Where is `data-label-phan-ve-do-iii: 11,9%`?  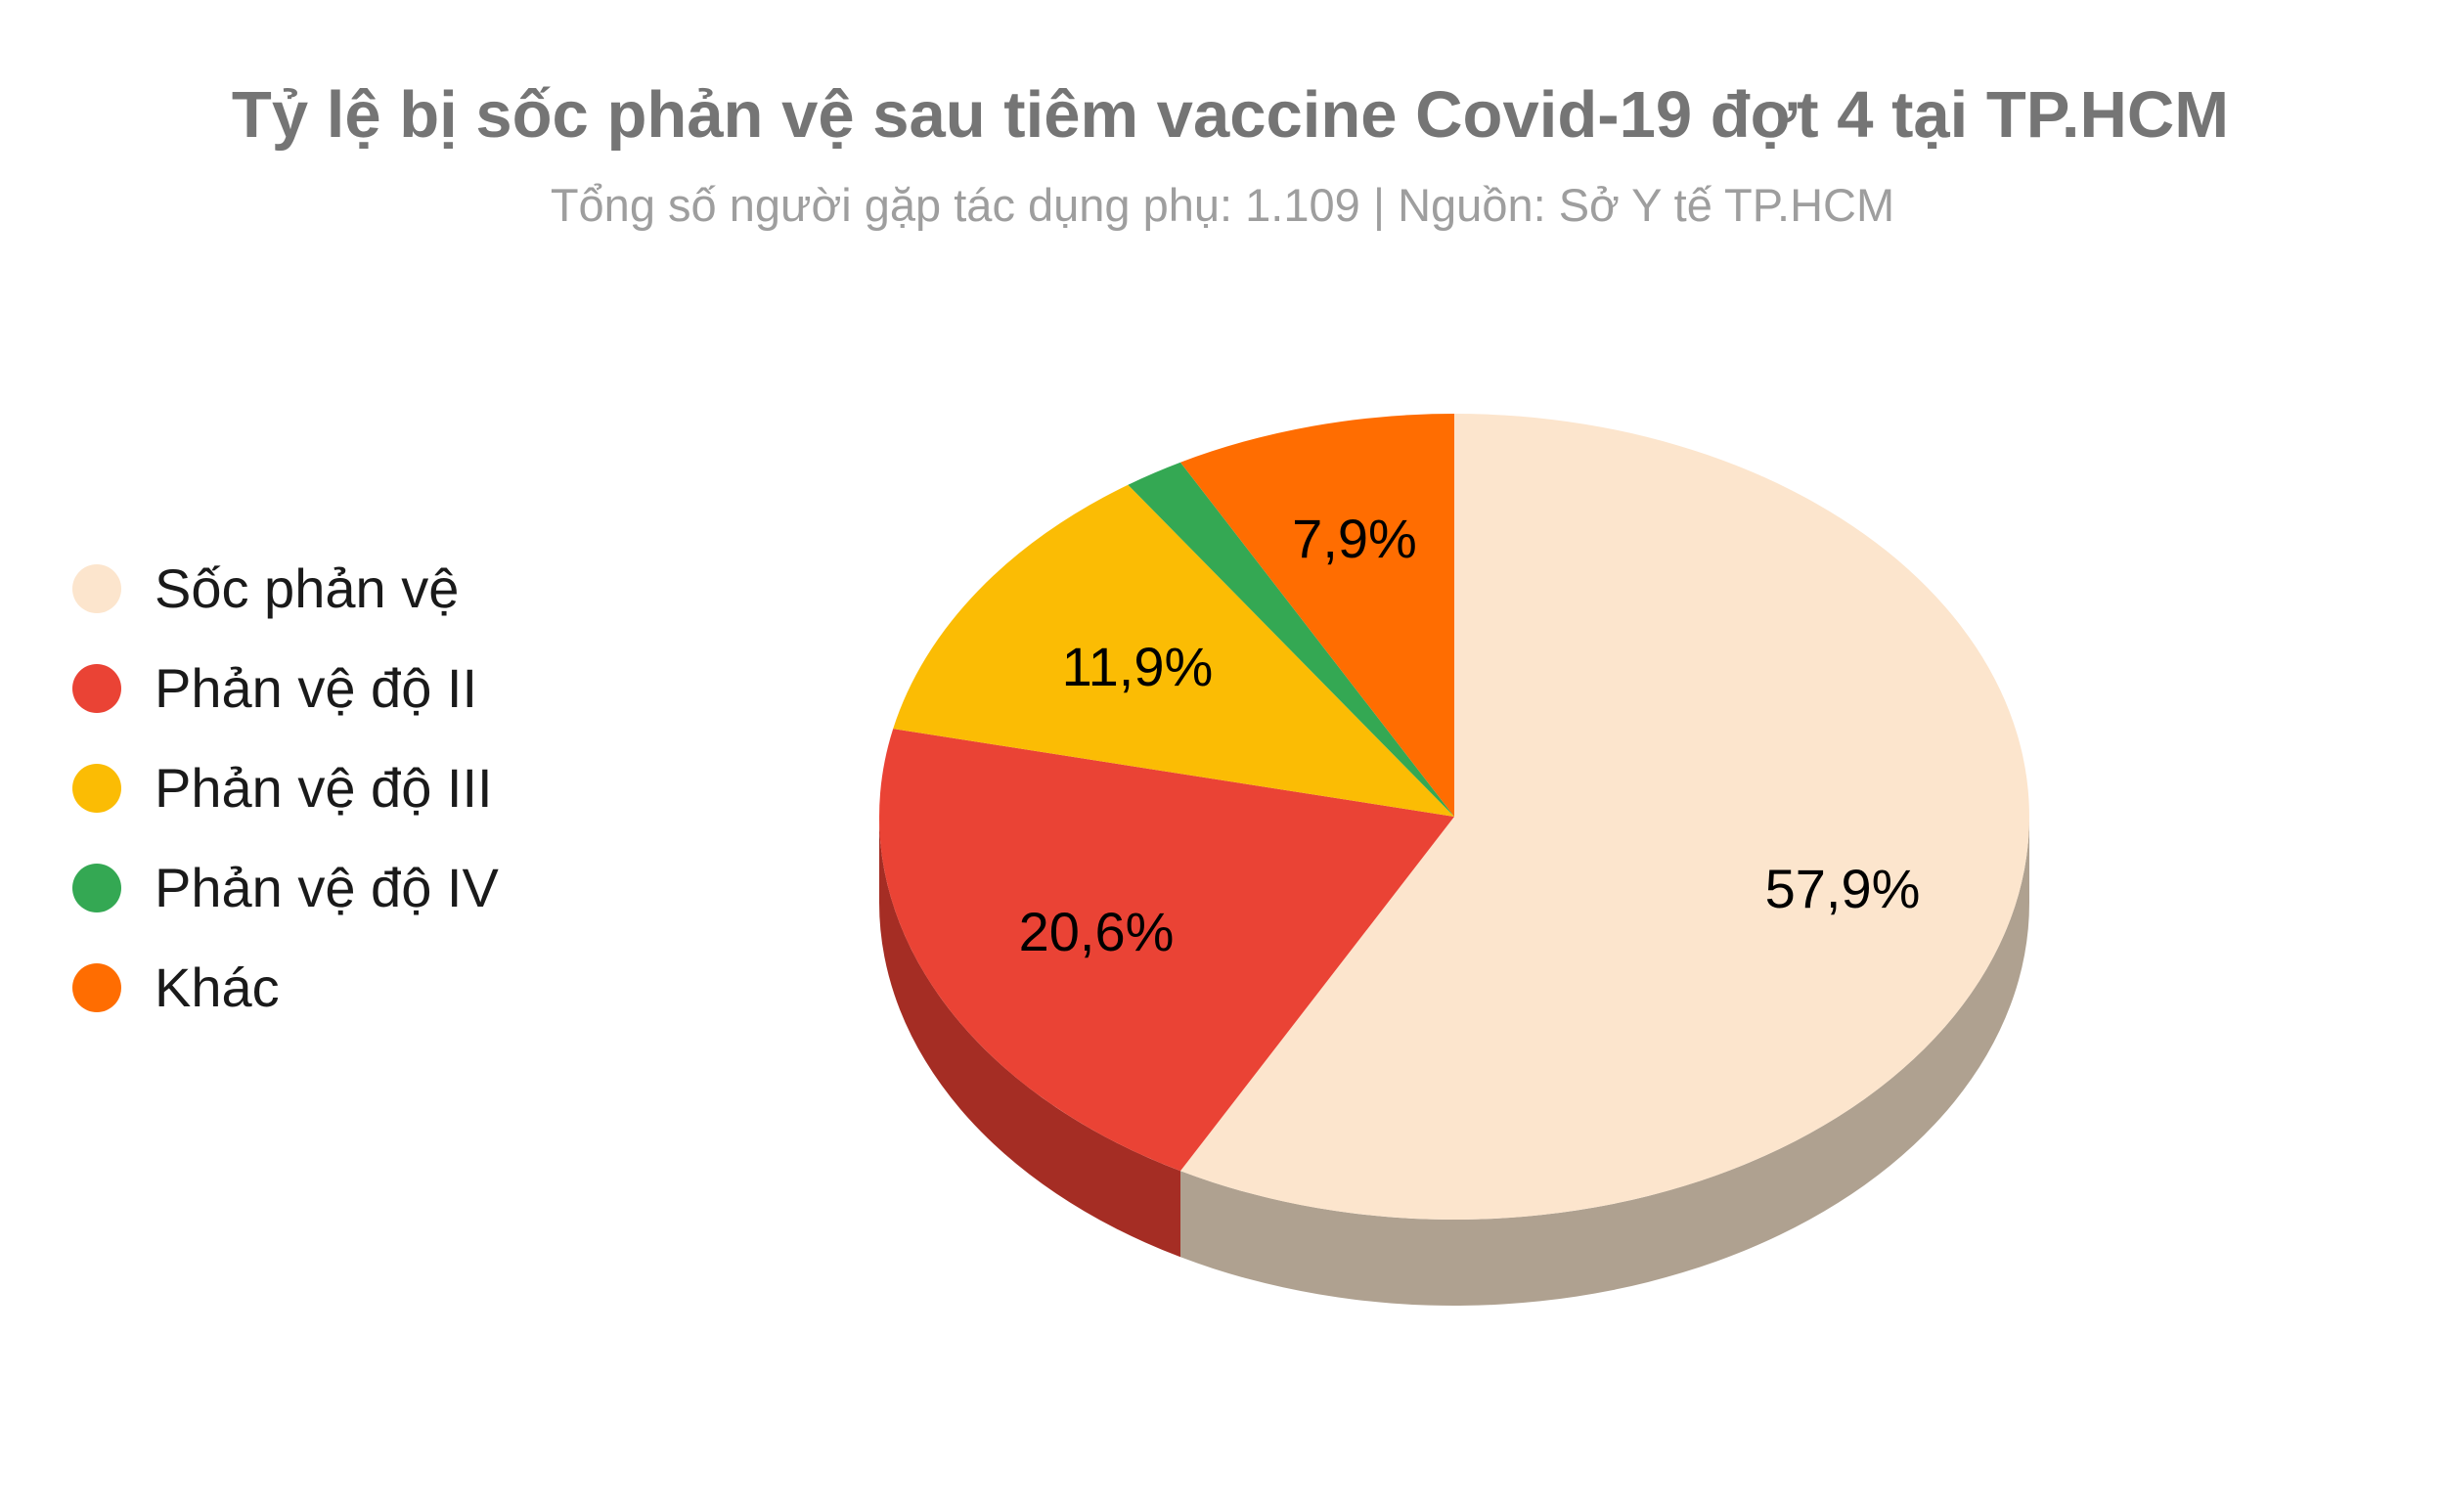
data-label-phan-ve-do-iii: 11,9% is located at coordinates (1138, 667).